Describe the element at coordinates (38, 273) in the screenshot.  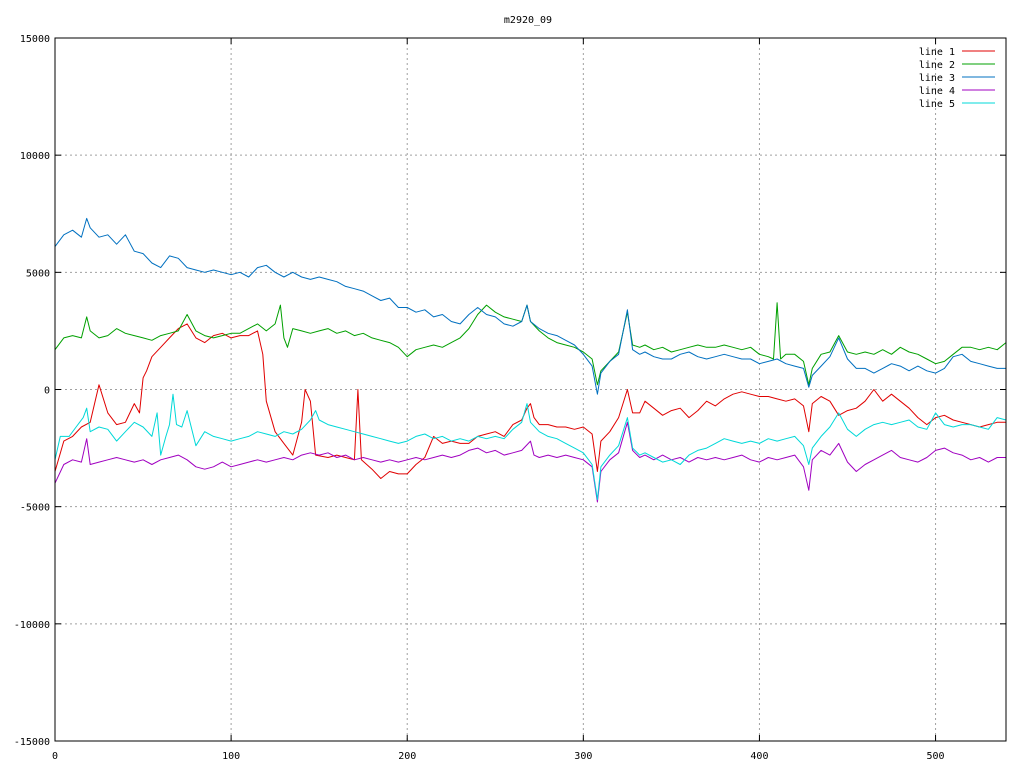
I see `y-tick-label: 5000` at that location.